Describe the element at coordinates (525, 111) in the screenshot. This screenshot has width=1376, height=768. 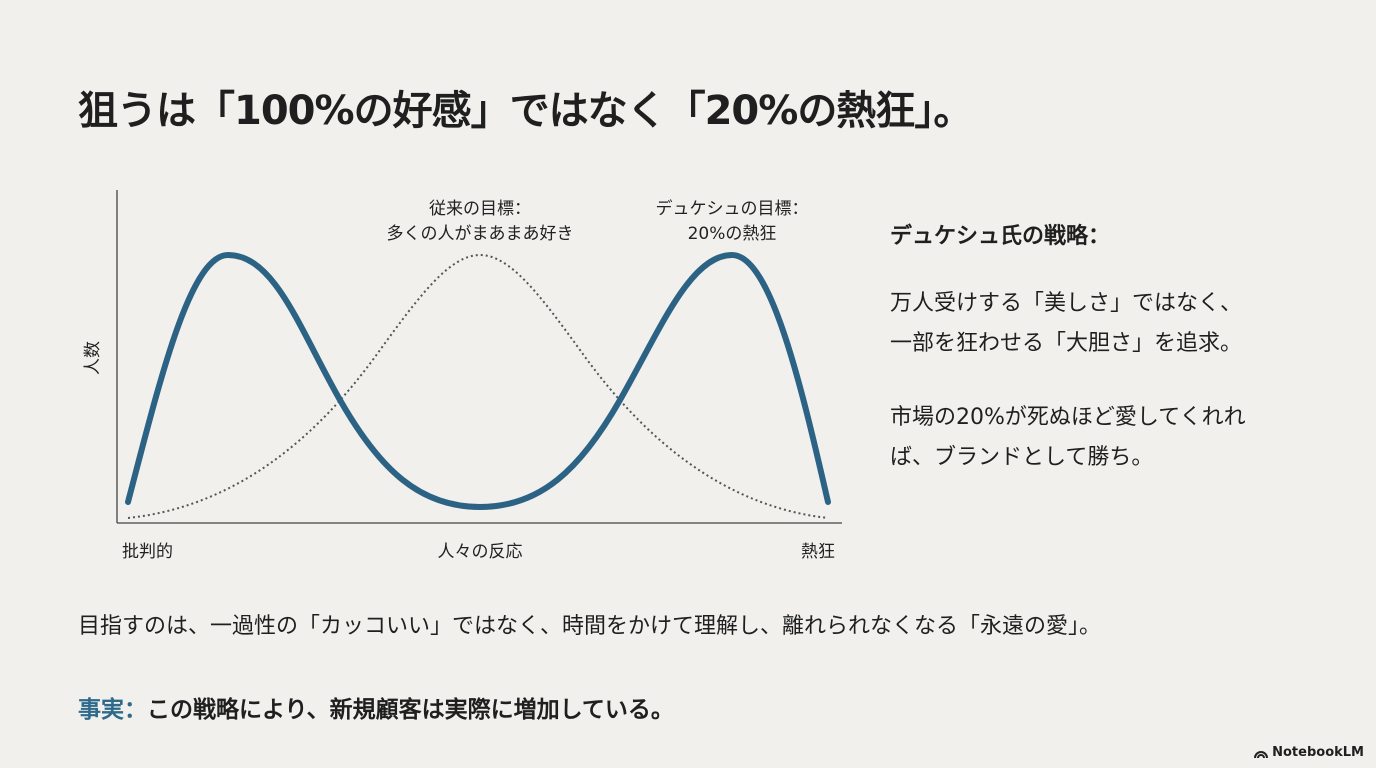
I see `slide-title: 狙うは「100%の好感」ではなく「20%の熱狂」。` at that location.